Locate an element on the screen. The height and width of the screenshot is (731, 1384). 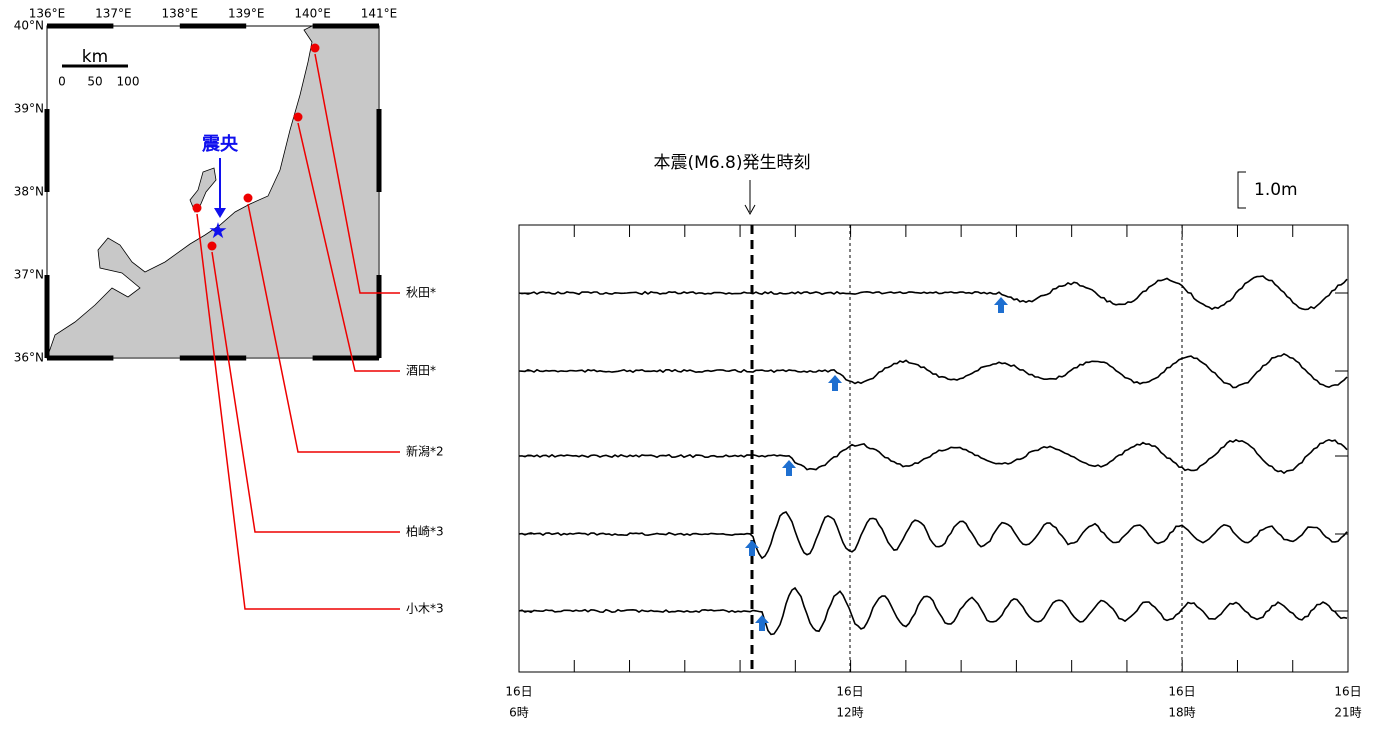
x-label-hour: 12時 is located at coordinates (849, 713).